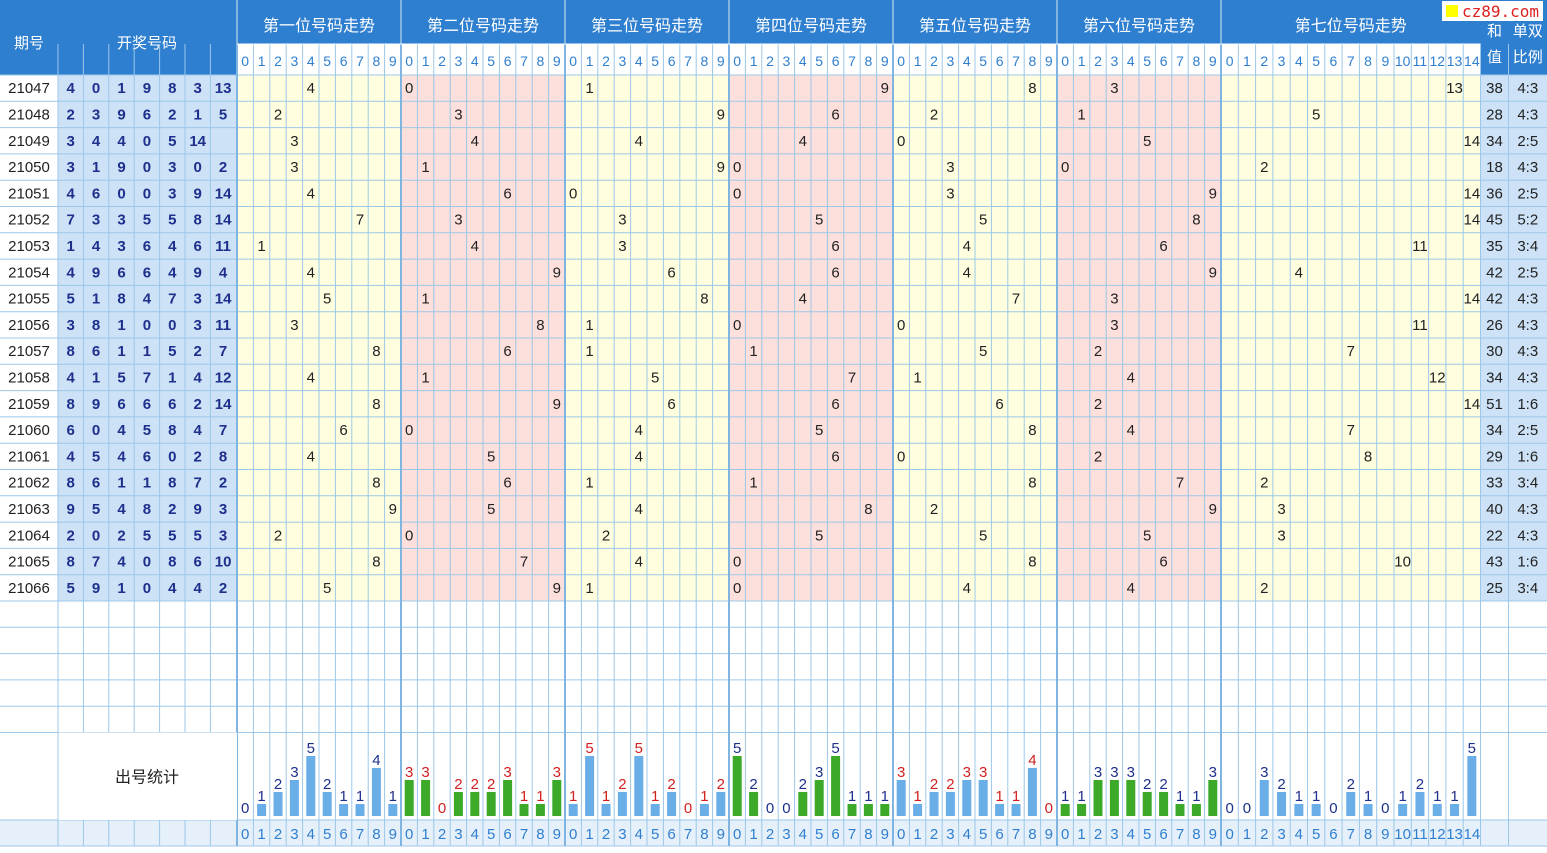  I want to click on period-cell: 21058, so click(29, 377).